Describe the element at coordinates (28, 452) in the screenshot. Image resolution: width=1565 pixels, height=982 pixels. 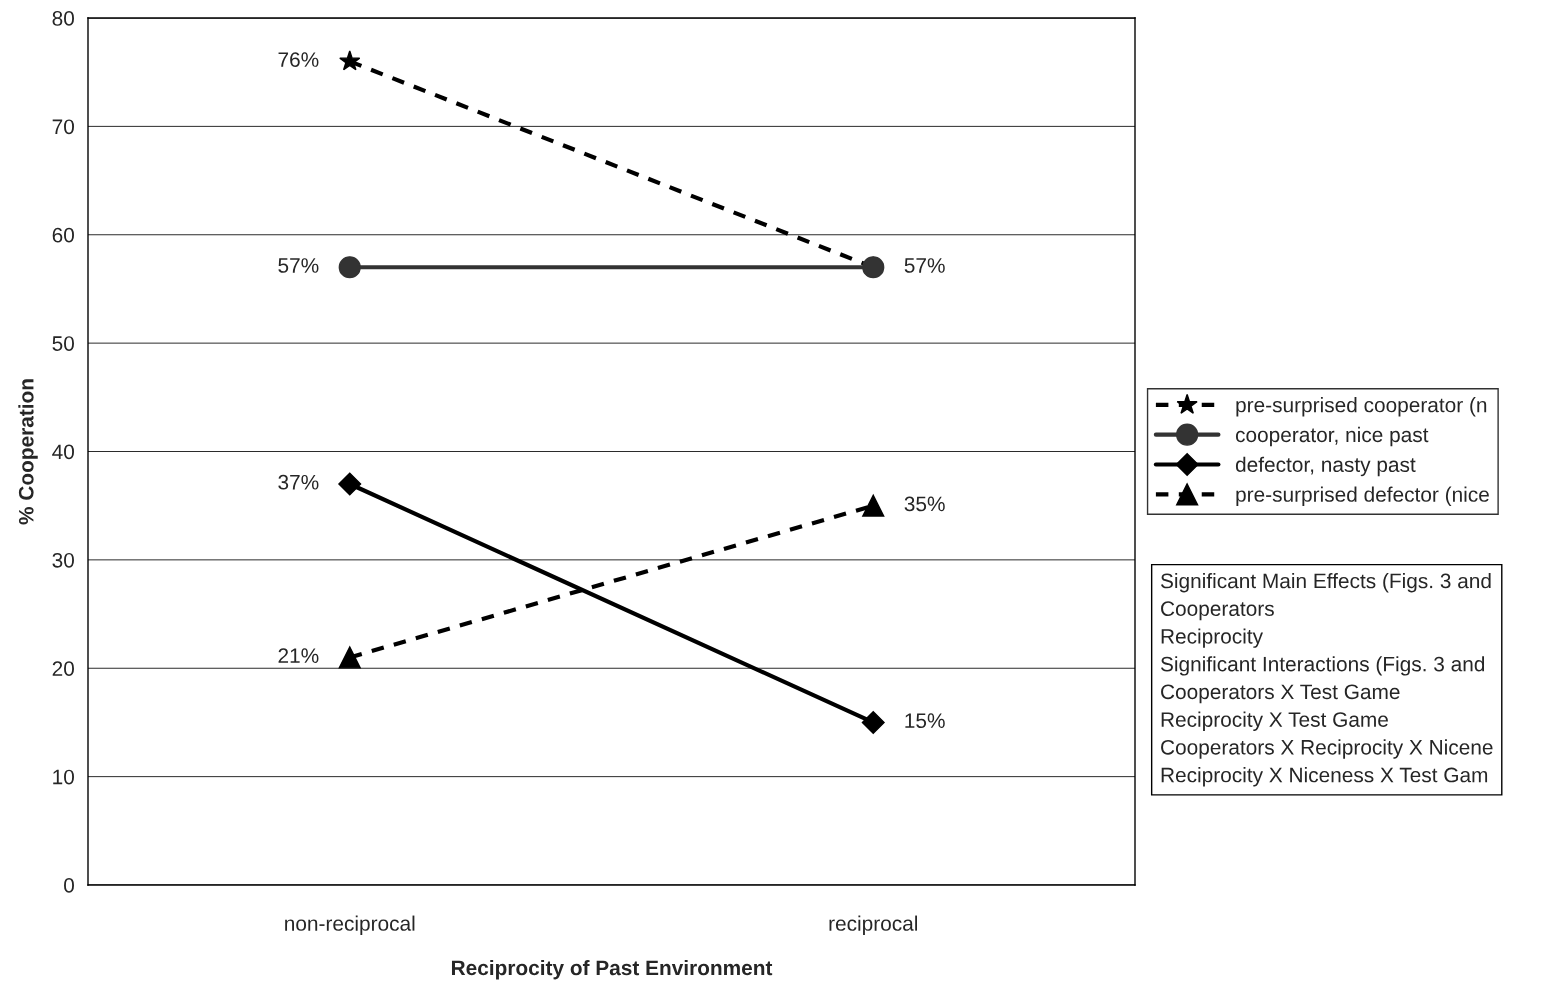
I see `y-axis-title: % Cooperation` at that location.